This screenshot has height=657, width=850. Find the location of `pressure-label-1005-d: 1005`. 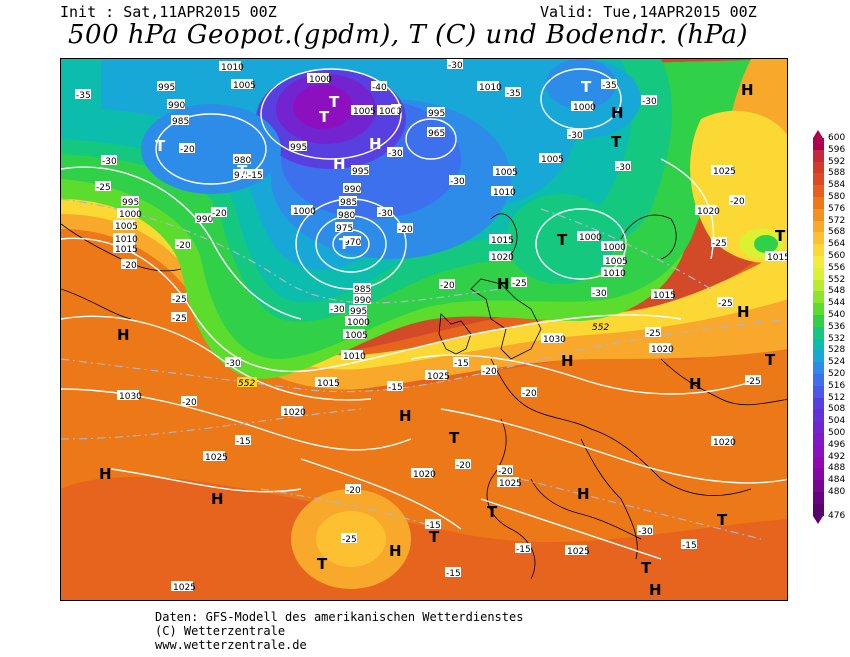

pressure-label-1005-d: 1005 is located at coordinates (126, 227).